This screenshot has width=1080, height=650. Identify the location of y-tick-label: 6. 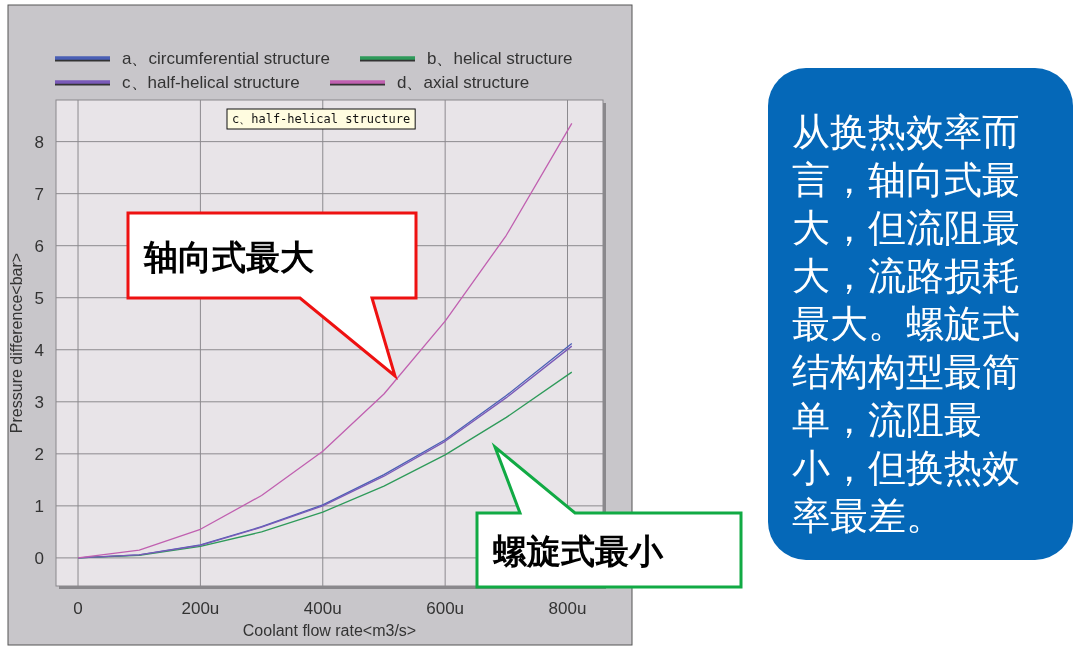
(39, 246).